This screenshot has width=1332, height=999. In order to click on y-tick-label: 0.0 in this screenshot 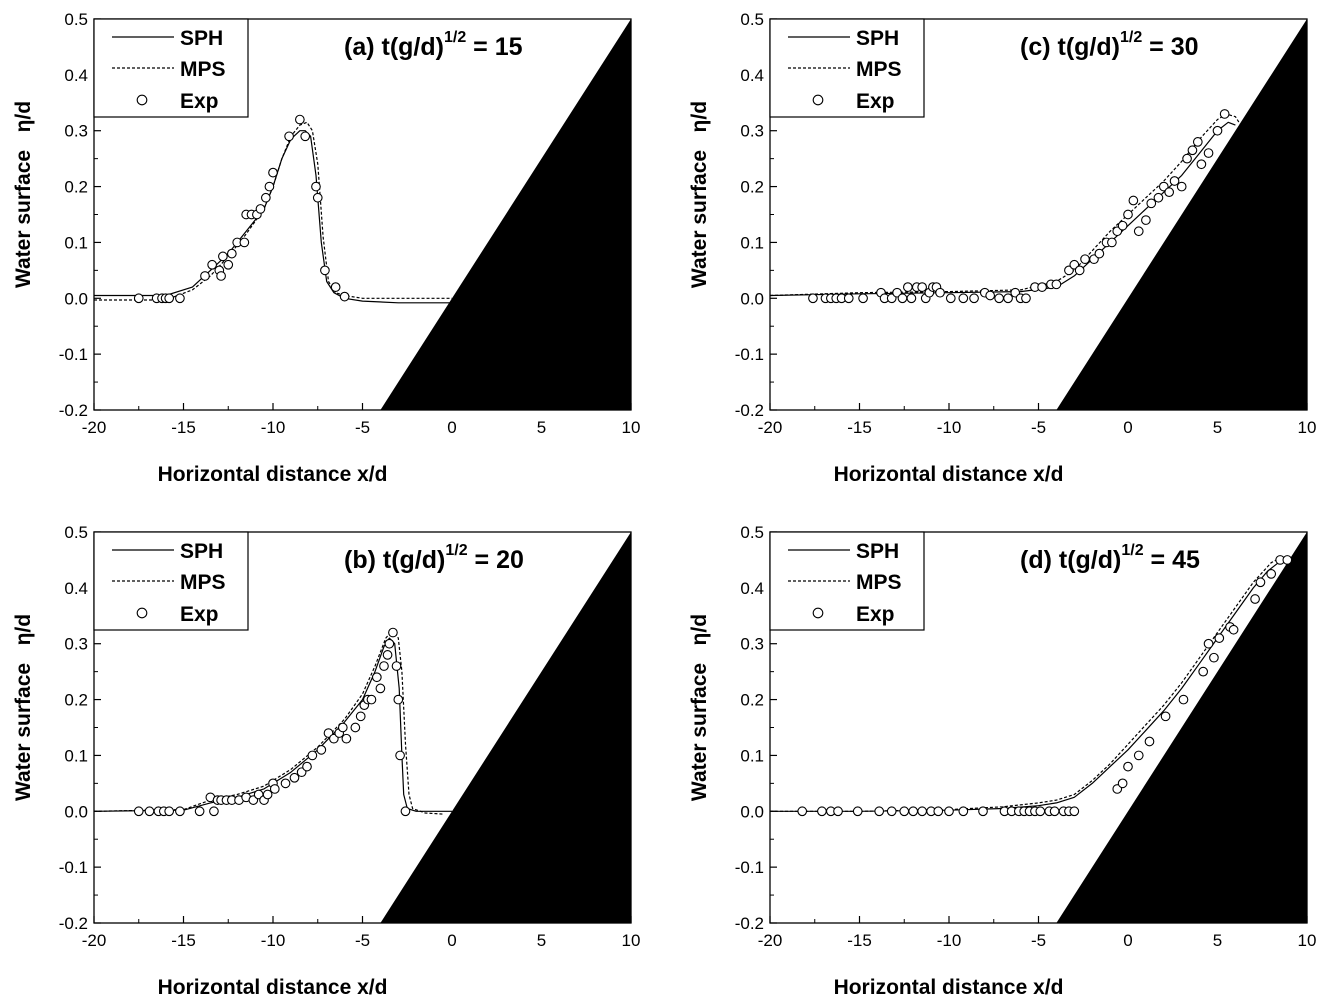, I will do `click(752, 811)`.